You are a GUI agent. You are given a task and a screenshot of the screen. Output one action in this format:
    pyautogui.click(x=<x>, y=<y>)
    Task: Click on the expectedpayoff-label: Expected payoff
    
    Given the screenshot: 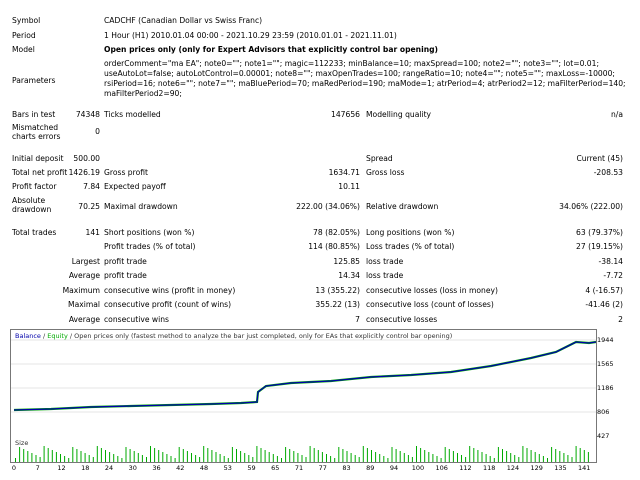 What is the action you would take?
    pyautogui.click(x=135, y=186)
    